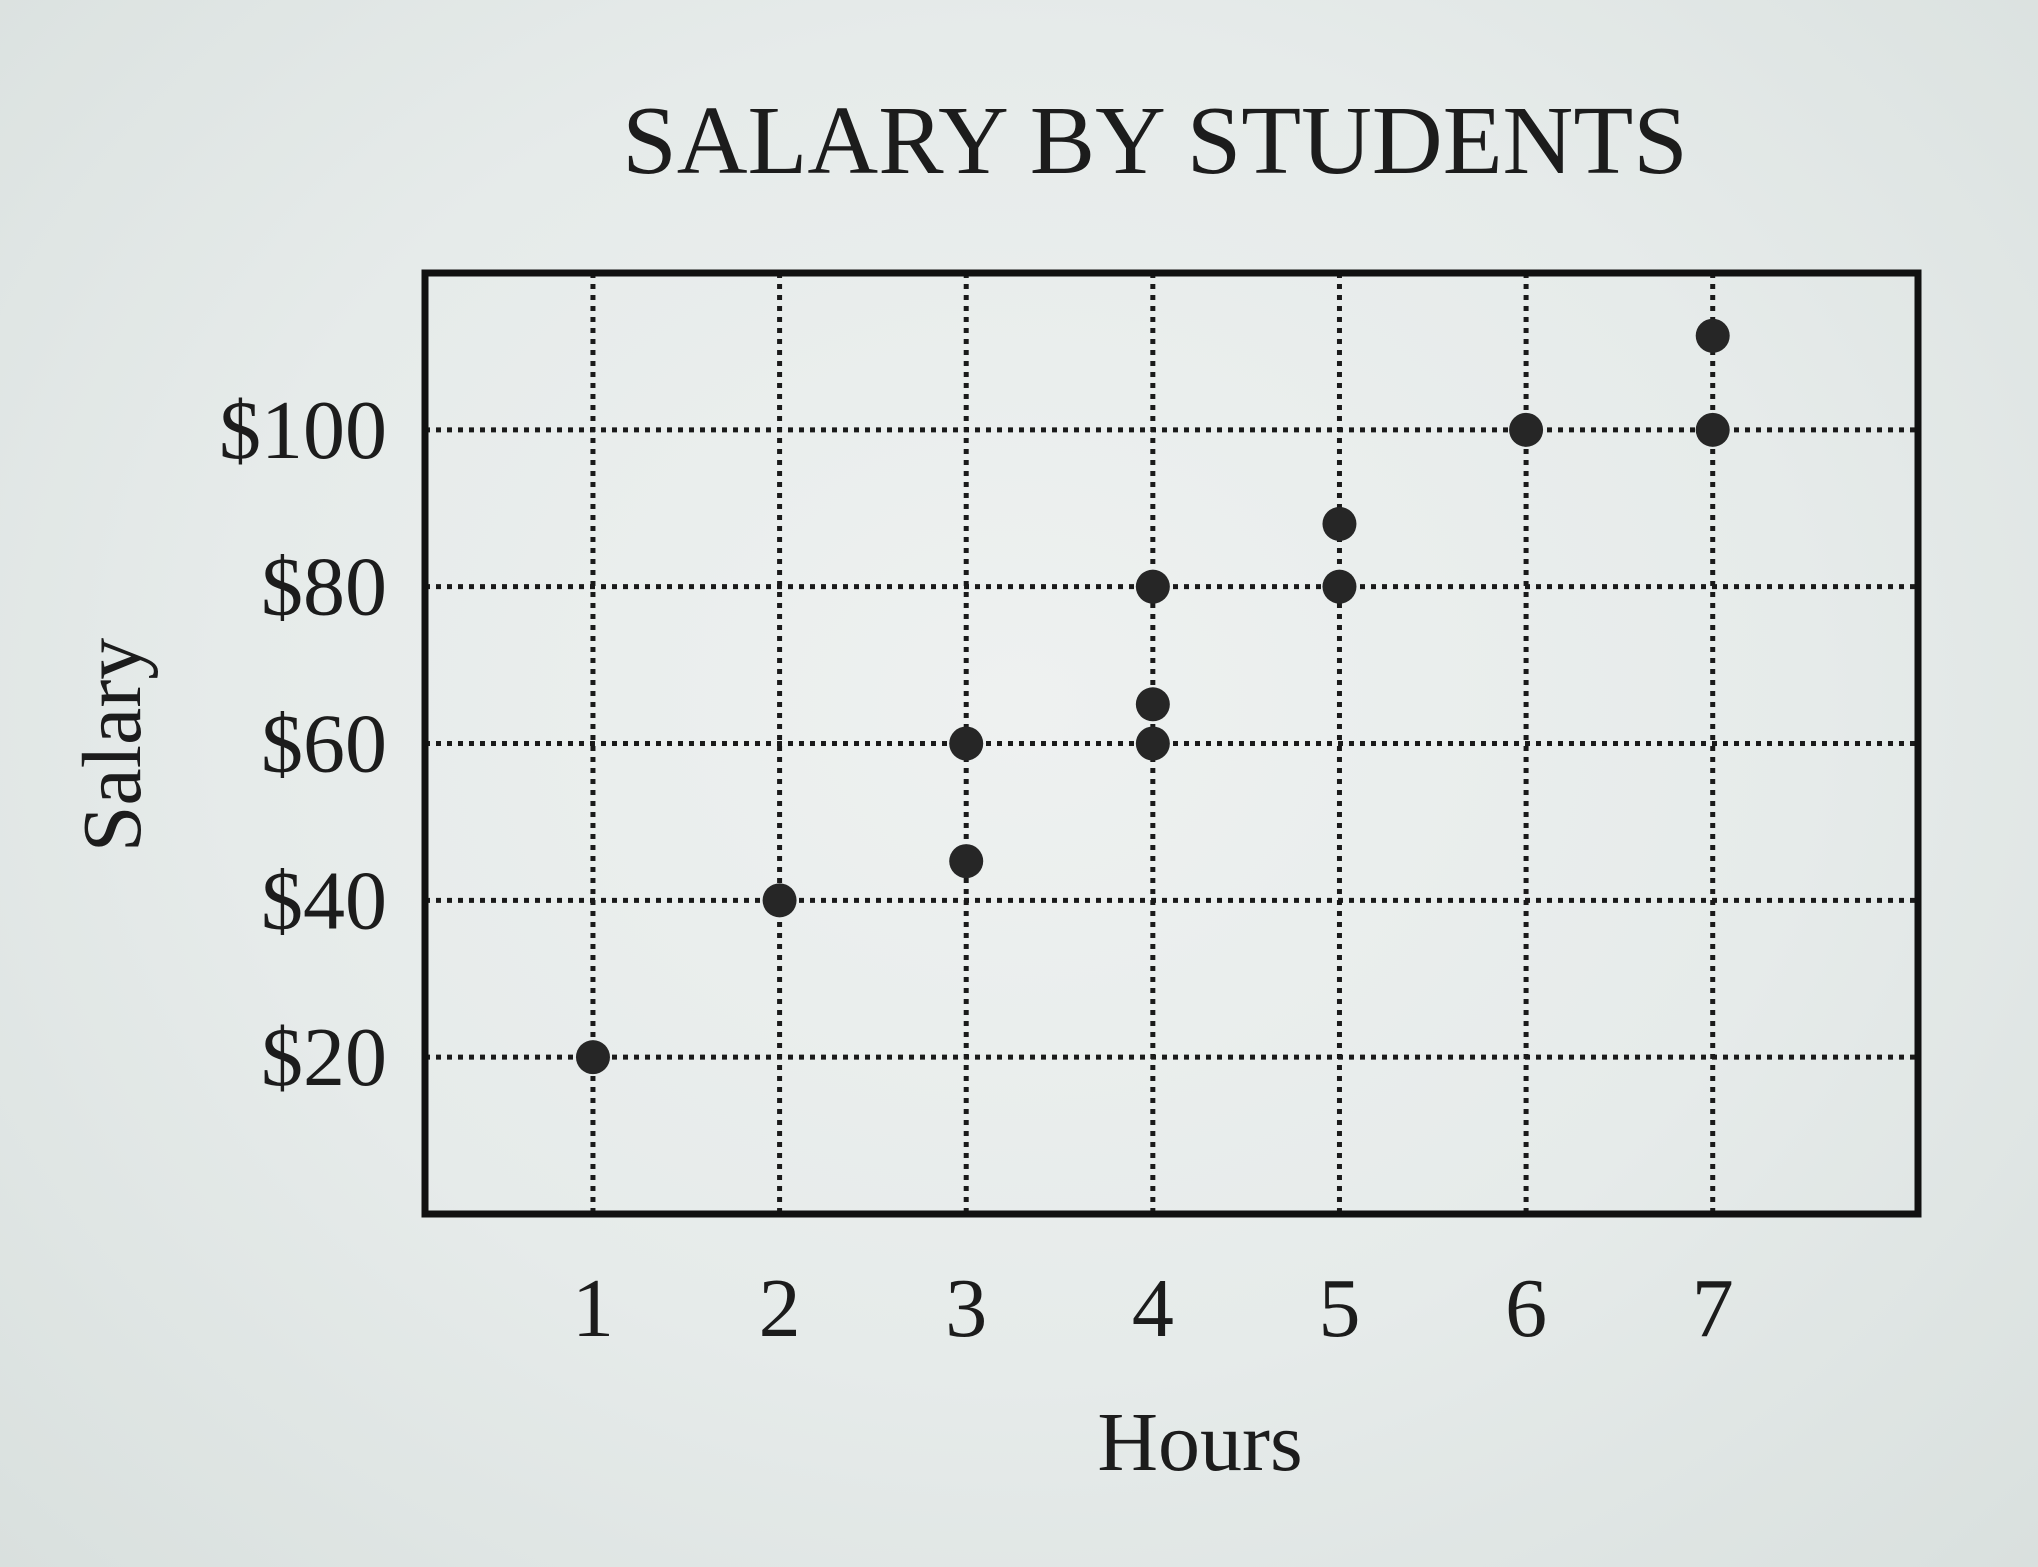 Image resolution: width=2038 pixels, height=1567 pixels. I want to click on y-tick-label: $20, so click(324, 1057).